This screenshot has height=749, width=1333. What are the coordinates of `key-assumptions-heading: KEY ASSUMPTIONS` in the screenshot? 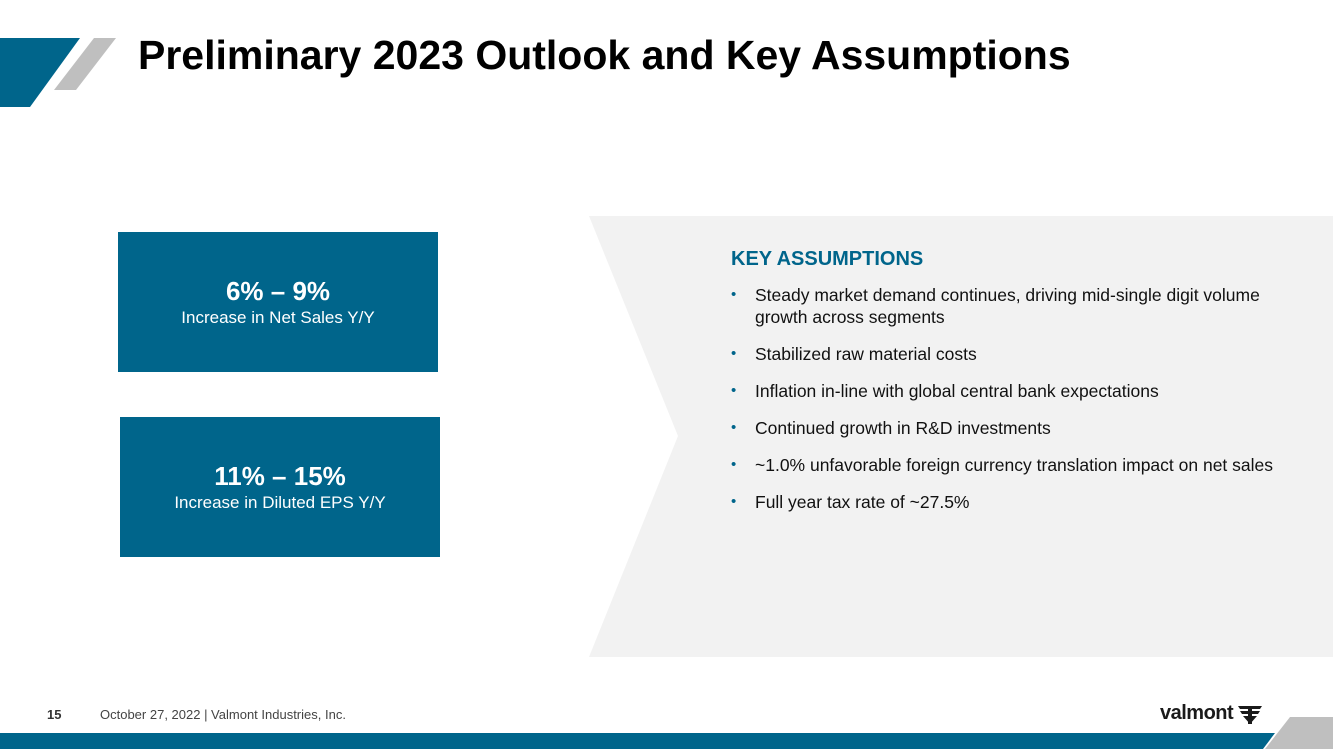 It's located at (827, 259).